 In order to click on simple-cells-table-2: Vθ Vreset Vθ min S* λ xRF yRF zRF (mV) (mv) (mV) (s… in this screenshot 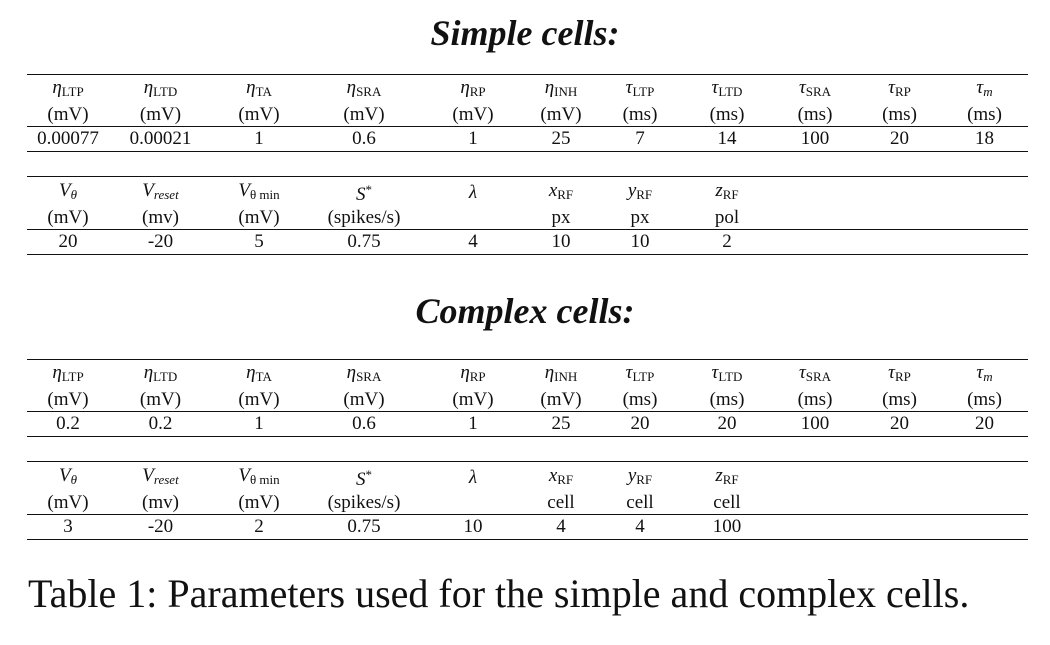, I will do `click(527, 215)`.